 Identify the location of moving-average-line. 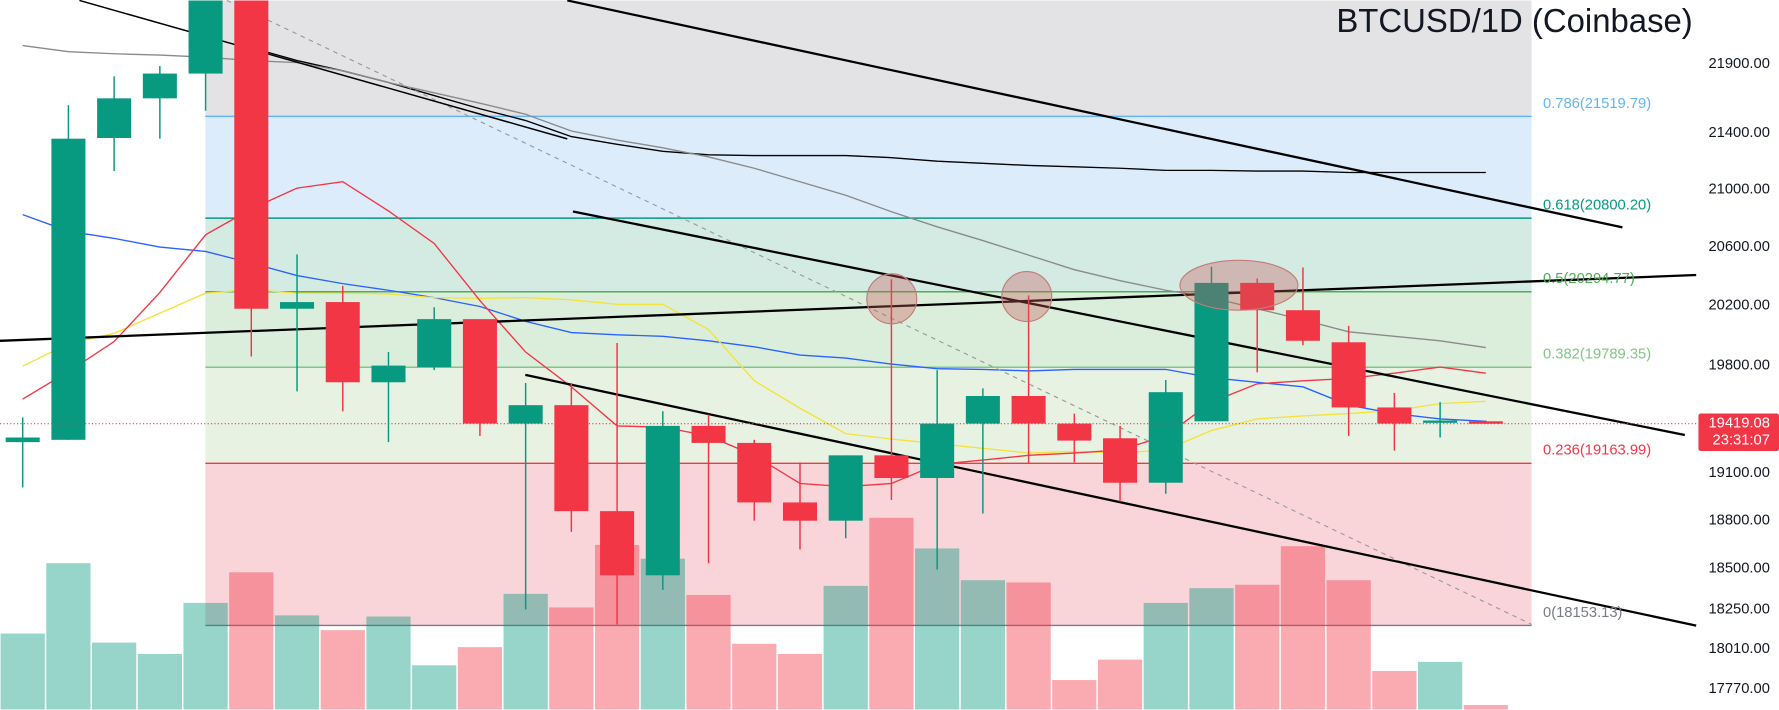
(868, 110).